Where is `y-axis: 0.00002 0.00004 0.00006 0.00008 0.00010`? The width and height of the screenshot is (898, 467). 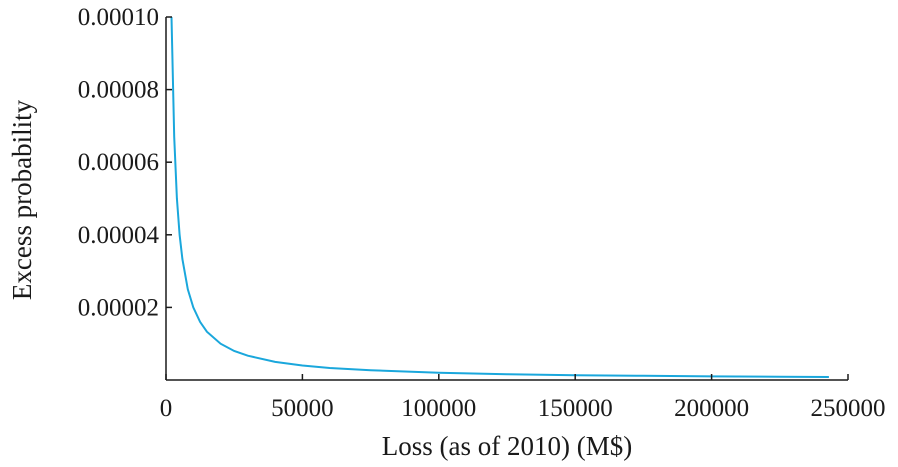
y-axis: 0.00002 0.00004 0.00006 0.00008 0.00010 is located at coordinates (125, 192).